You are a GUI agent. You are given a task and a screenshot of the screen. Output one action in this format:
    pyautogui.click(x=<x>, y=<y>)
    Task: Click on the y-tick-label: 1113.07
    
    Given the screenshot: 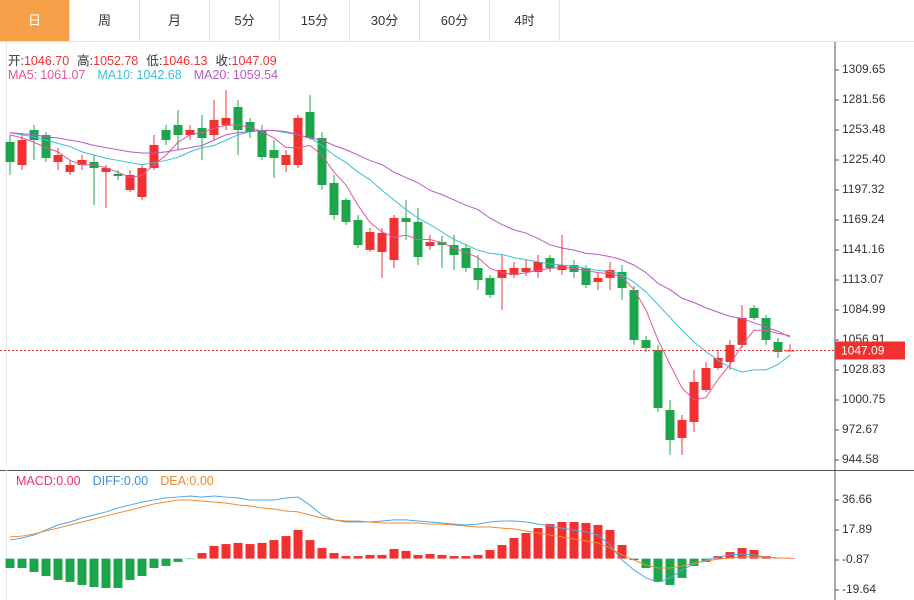 What is the action you would take?
    pyautogui.click(x=863, y=279)
    